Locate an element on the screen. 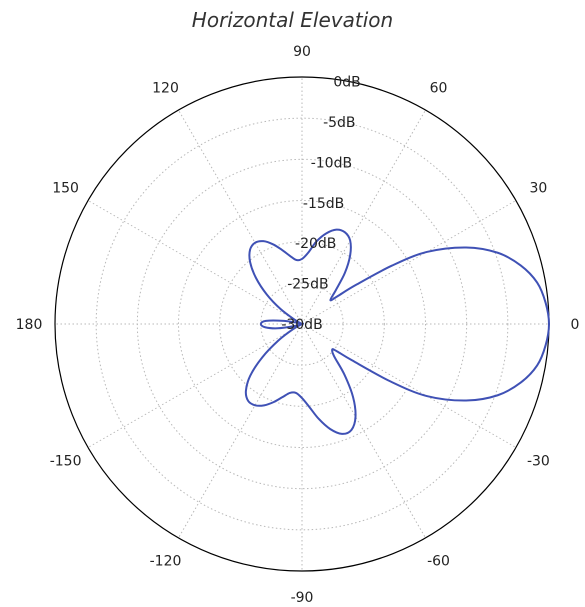  angular-tick-label: -150 is located at coordinates (66, 462).